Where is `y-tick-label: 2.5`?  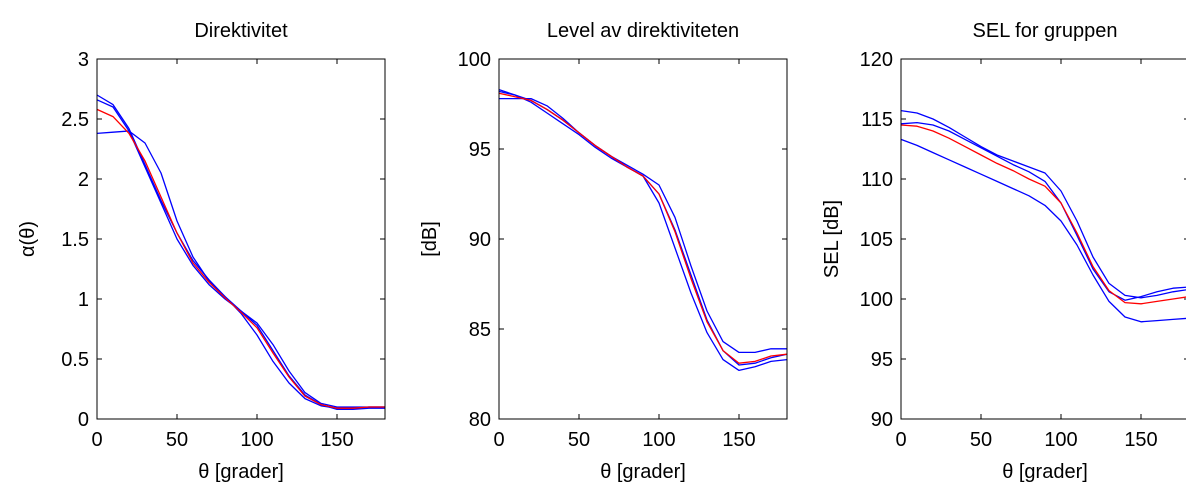
y-tick-label: 2.5 is located at coordinates (75, 120).